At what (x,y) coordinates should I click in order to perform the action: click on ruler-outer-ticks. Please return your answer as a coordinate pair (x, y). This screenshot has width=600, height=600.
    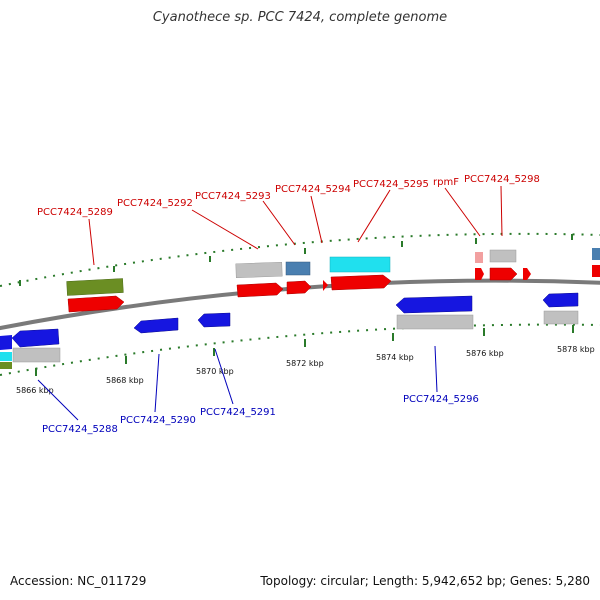
    Looking at the image, I should click on (296, 260).